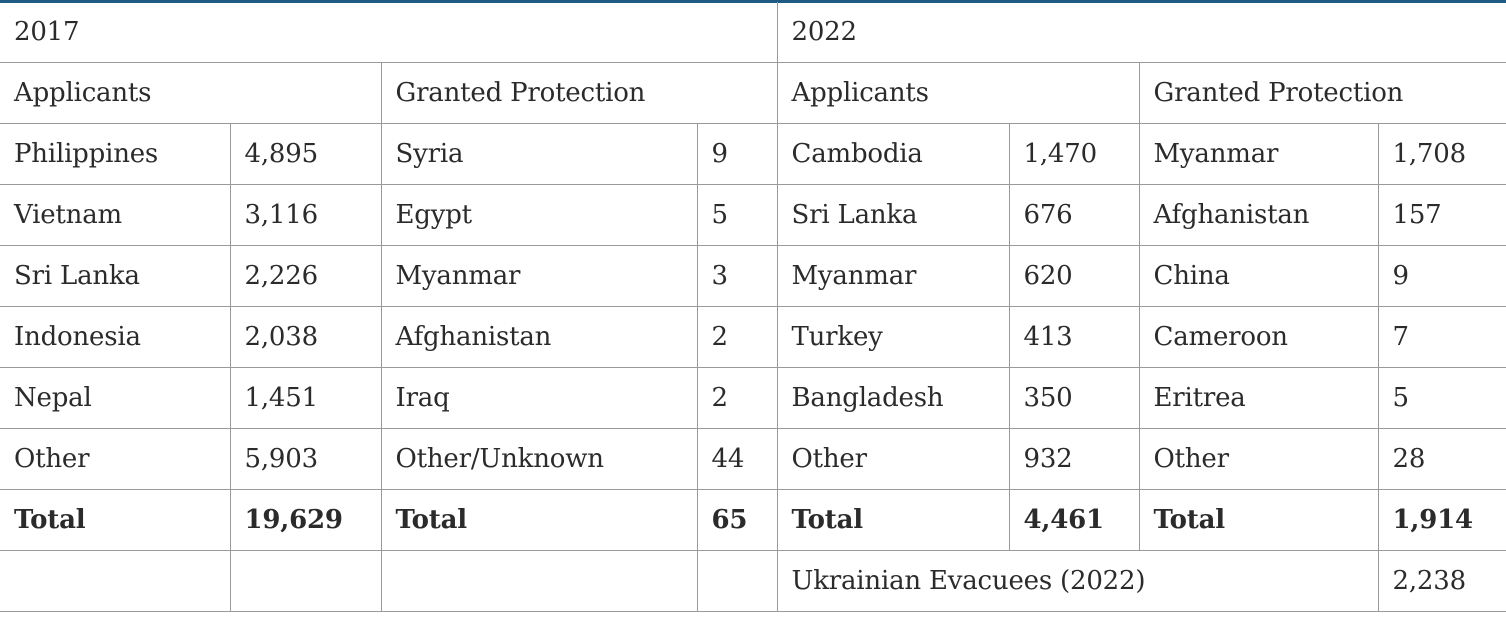 The width and height of the screenshot is (1506, 622). Describe the element at coordinates (579, 93) in the screenshot. I see `granted-2017-header: Granted Protection` at that location.